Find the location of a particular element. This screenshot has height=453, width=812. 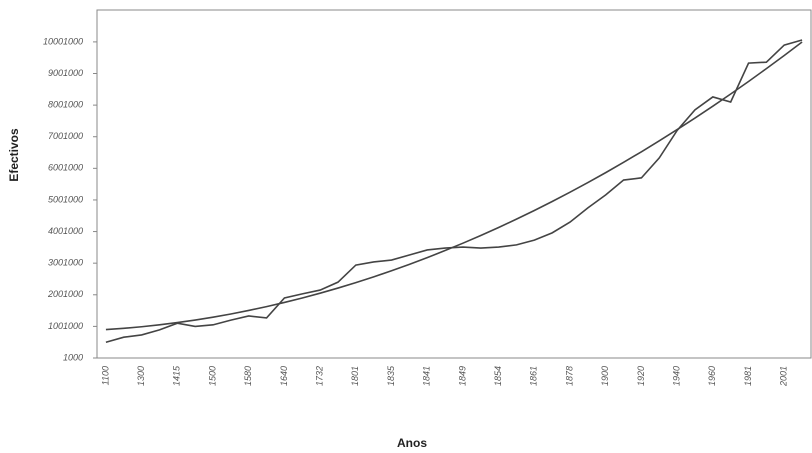

x-tick-label: 1732 is located at coordinates (320, 376).